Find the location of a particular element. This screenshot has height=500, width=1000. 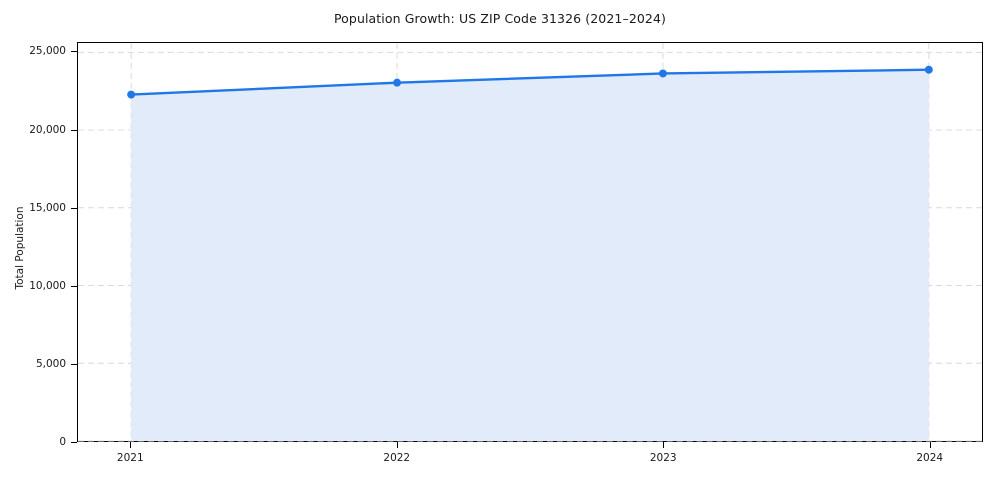

y-axis-tick-label: 10,000 is located at coordinates (47, 285).